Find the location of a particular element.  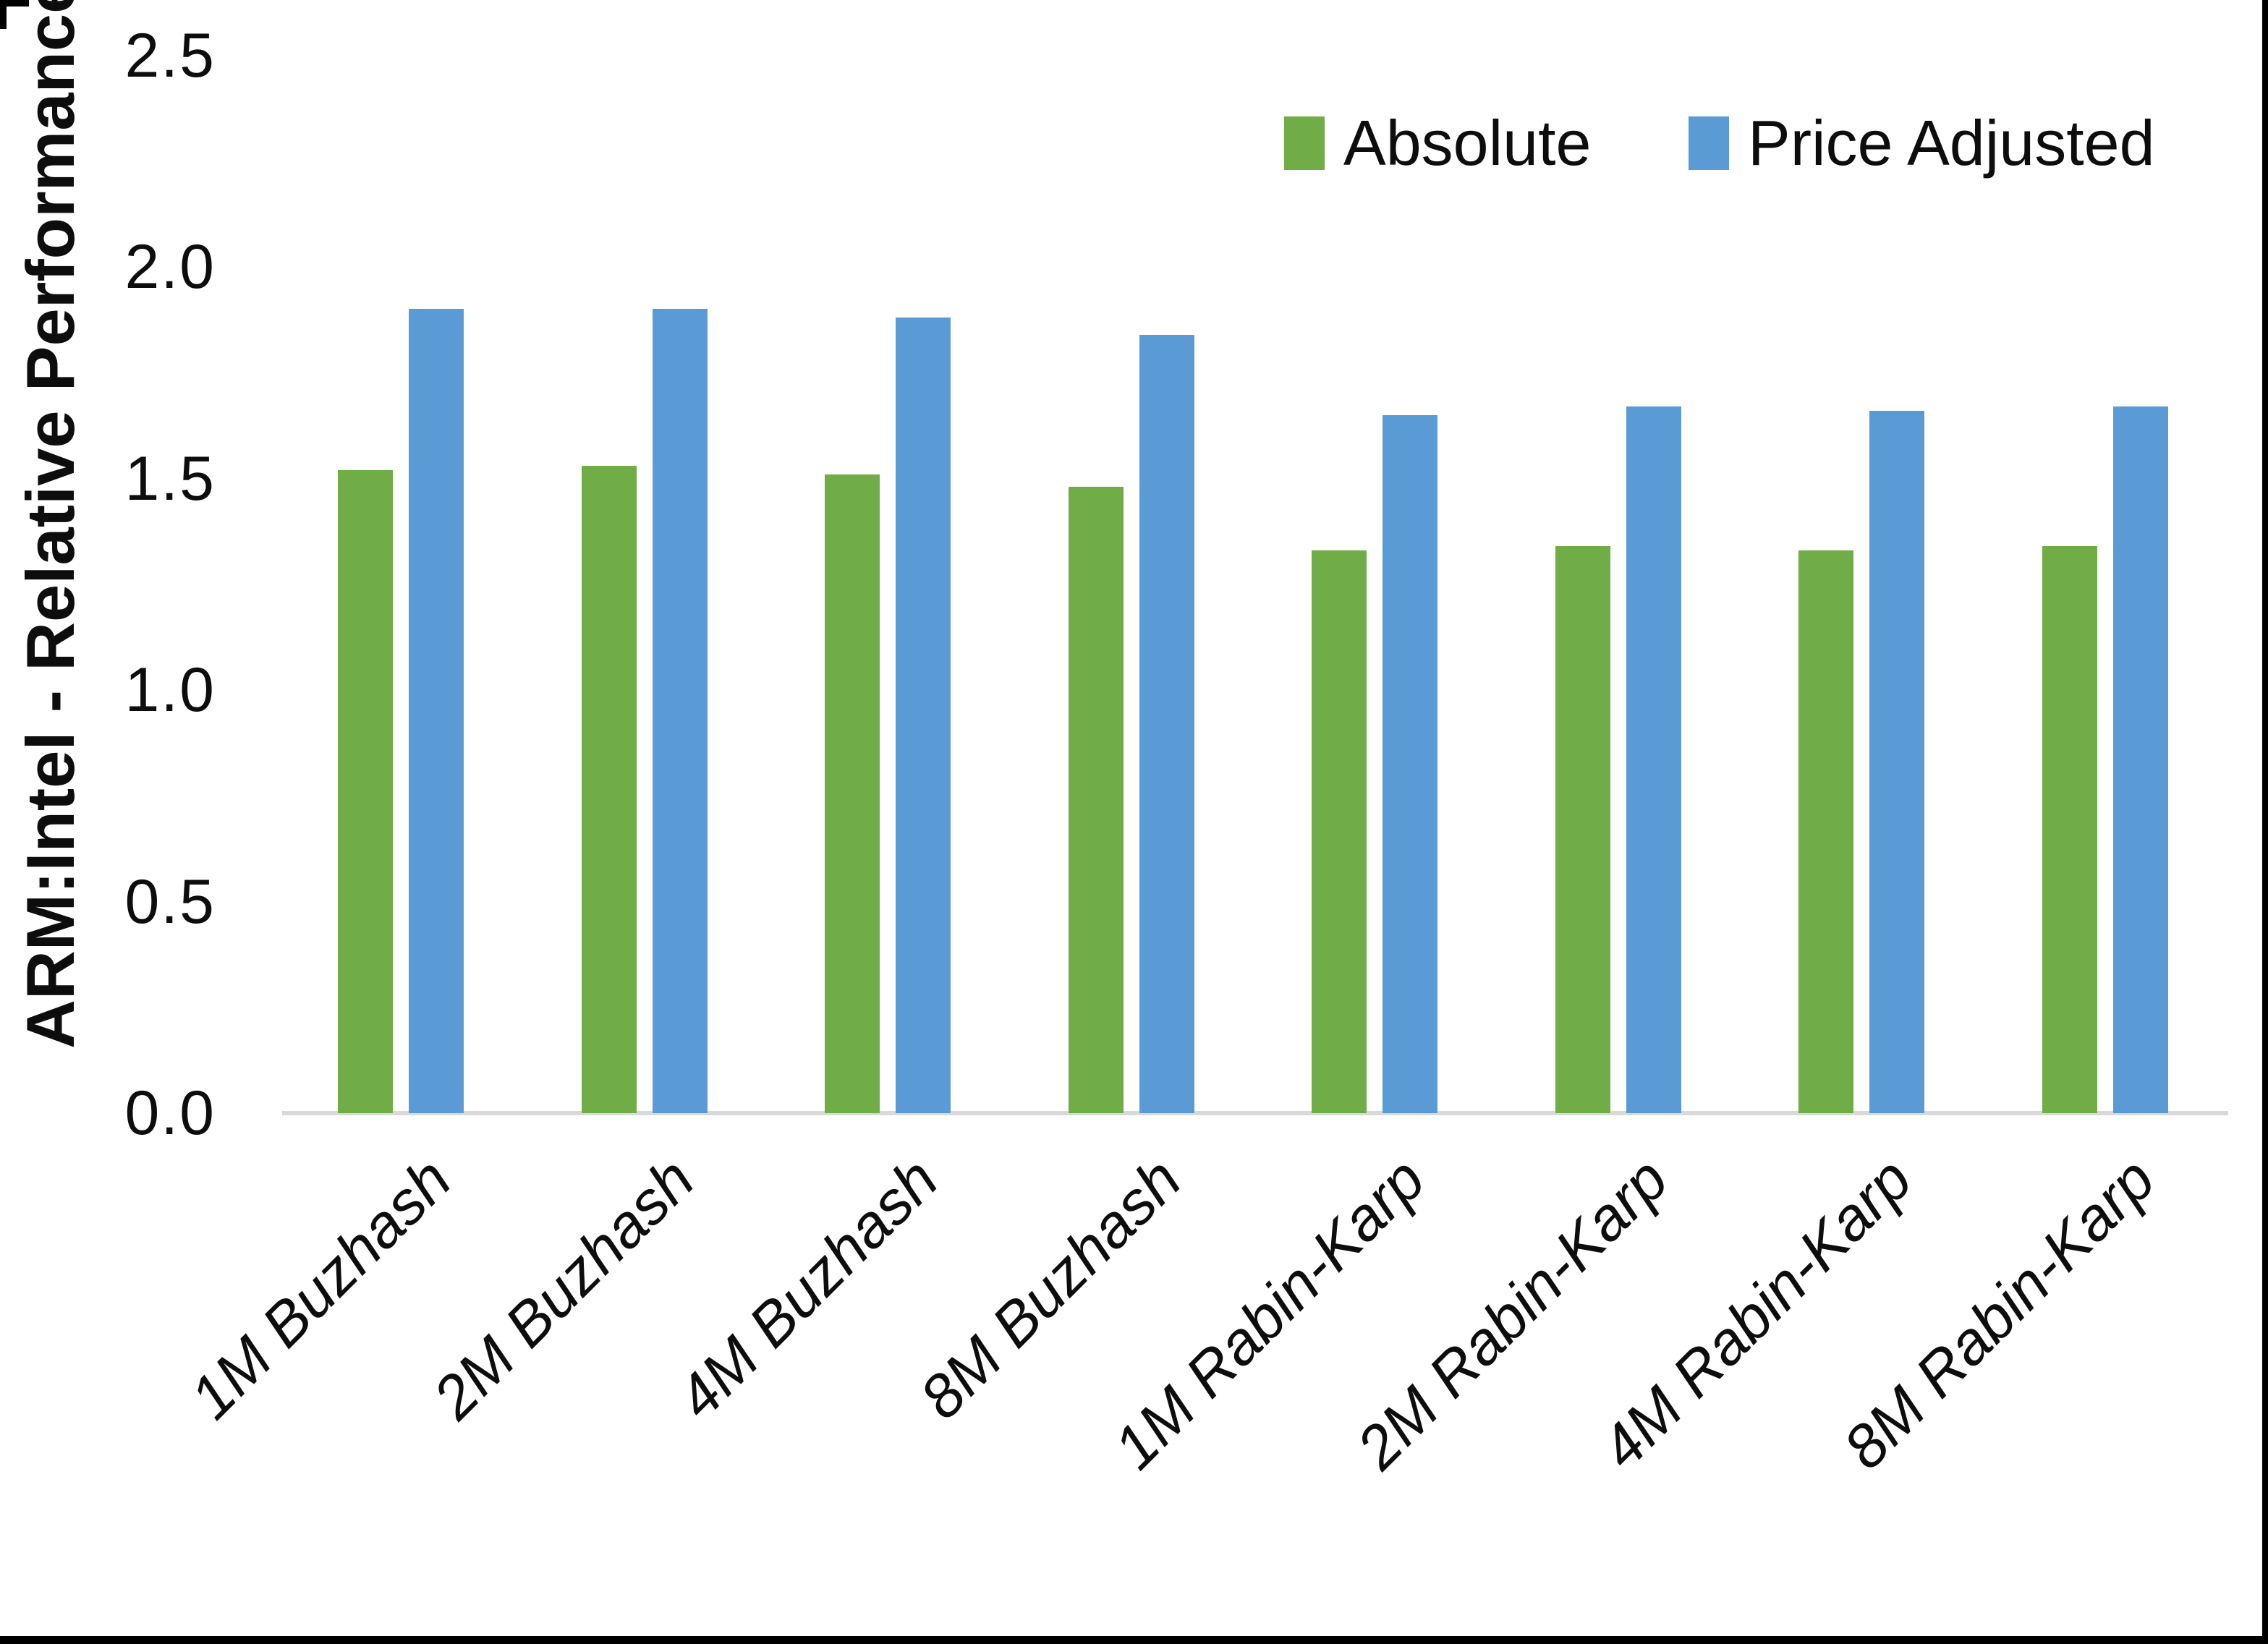

legend-swatch-price-adjusted is located at coordinates (1709, 143).